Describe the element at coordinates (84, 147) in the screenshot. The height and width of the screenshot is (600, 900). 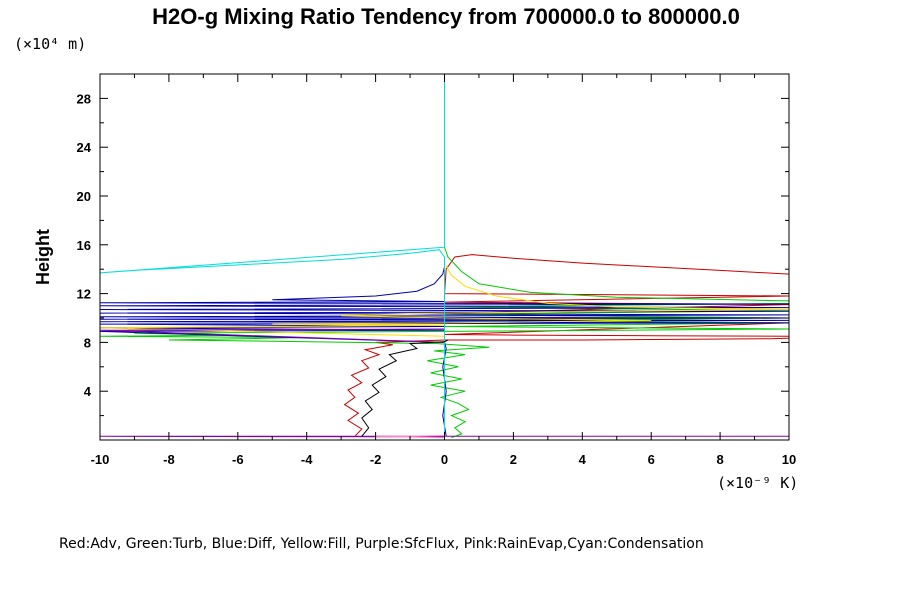
I see `y-tick-label: 24` at that location.